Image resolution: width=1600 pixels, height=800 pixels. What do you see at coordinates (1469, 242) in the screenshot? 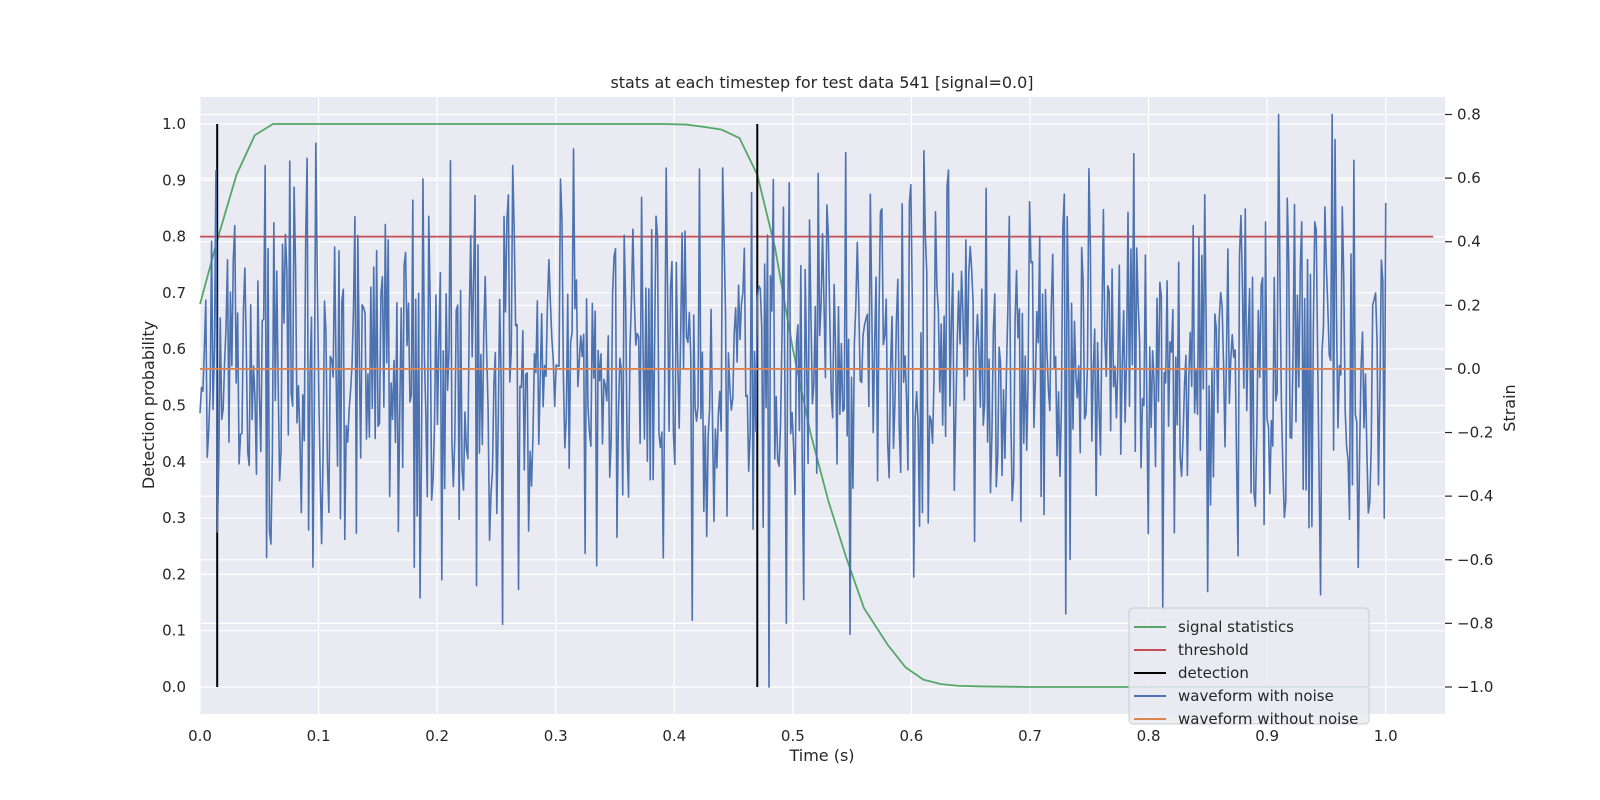
I see `y2-tick-label: 0.4` at bounding box center [1469, 242].